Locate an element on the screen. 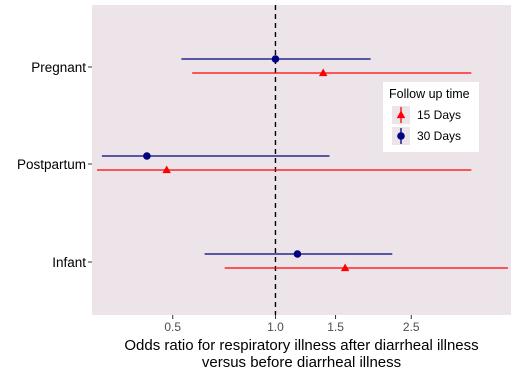 This screenshot has width=511, height=371. x-tick-label: 1.5 is located at coordinates (335, 327).